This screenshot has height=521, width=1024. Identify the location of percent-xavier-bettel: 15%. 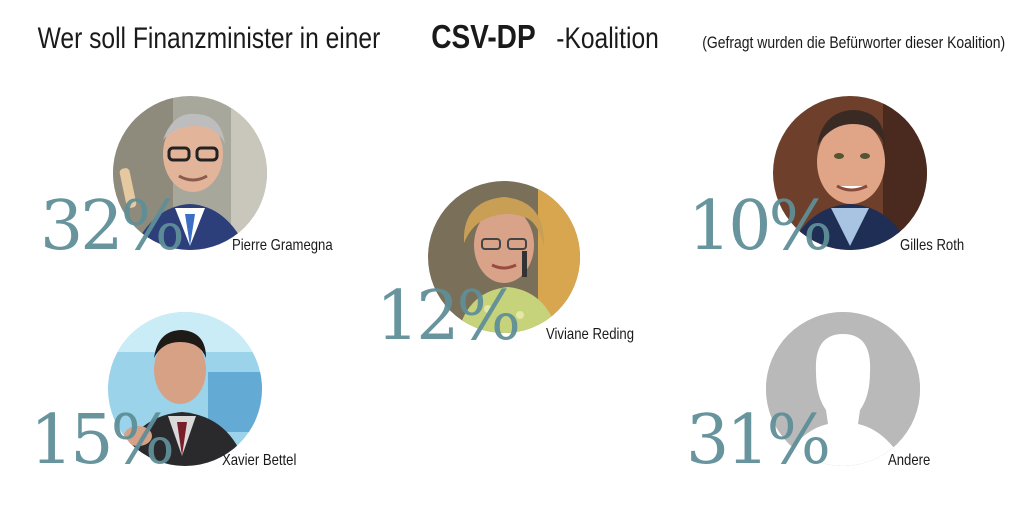
(102, 440).